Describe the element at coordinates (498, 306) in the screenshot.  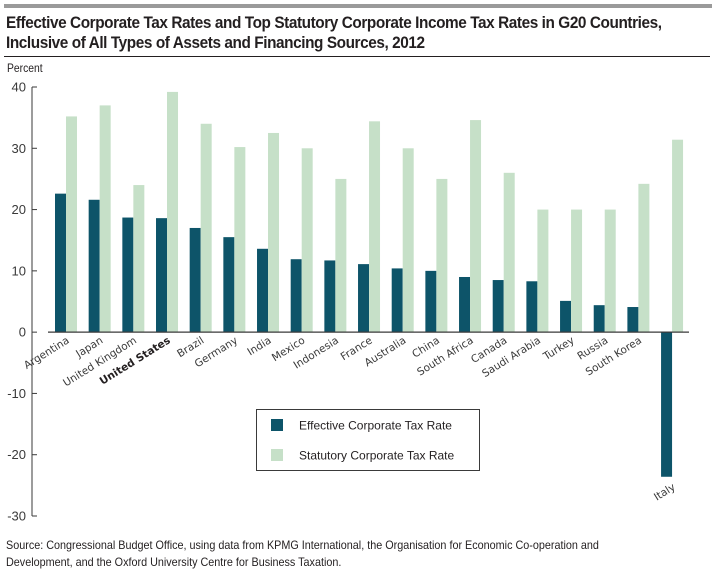
I see `bar-effective-canada` at that location.